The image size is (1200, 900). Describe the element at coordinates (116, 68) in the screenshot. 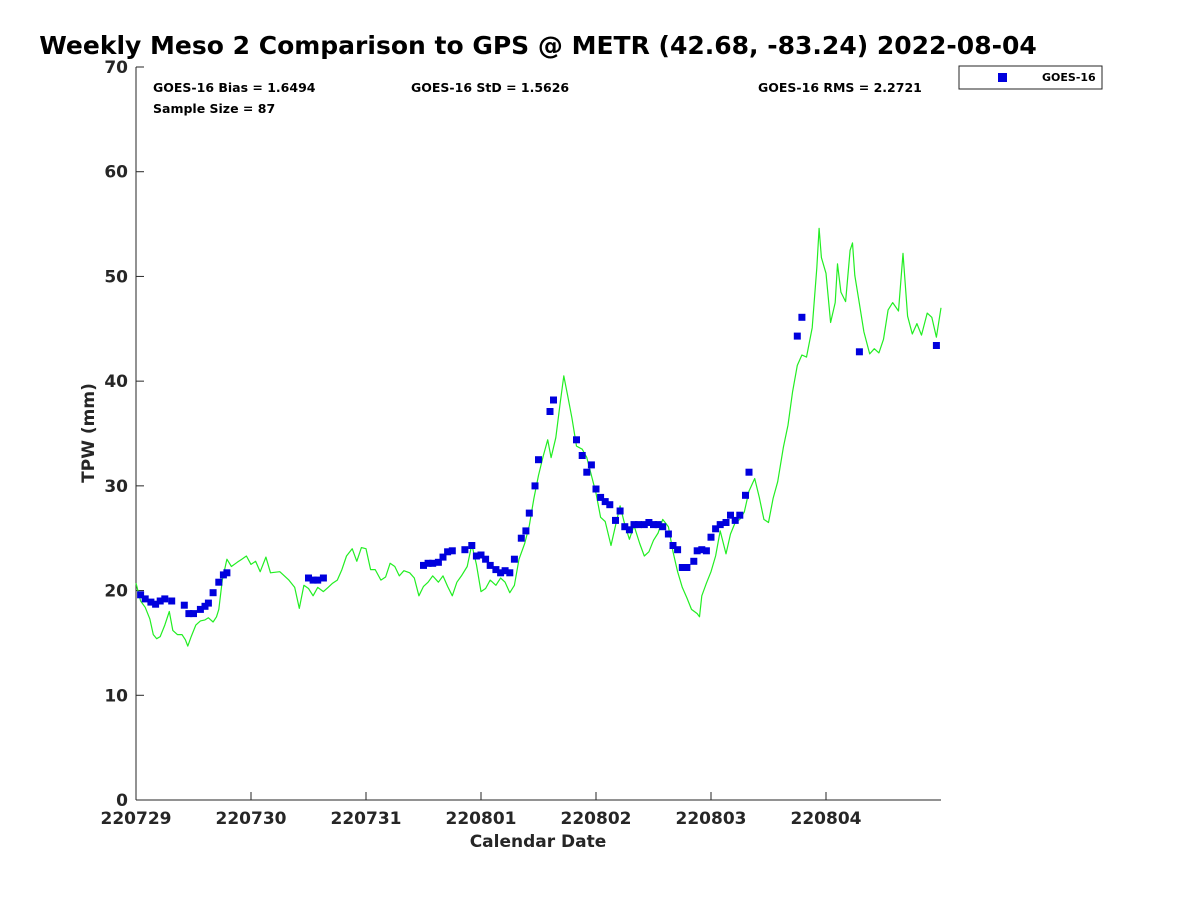

I see `y-tick-label: 70` at that location.